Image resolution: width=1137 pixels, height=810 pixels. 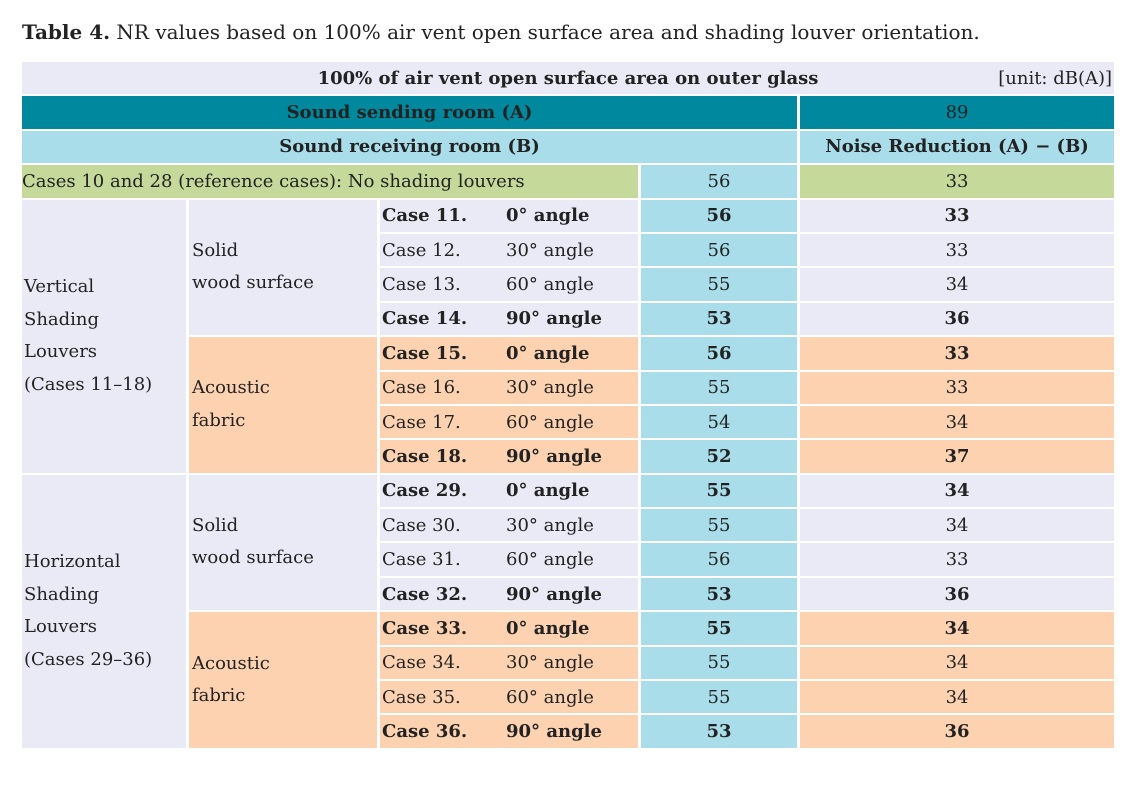 What do you see at coordinates (425, 628) in the screenshot?
I see `case-number: Case 33.` at bounding box center [425, 628].